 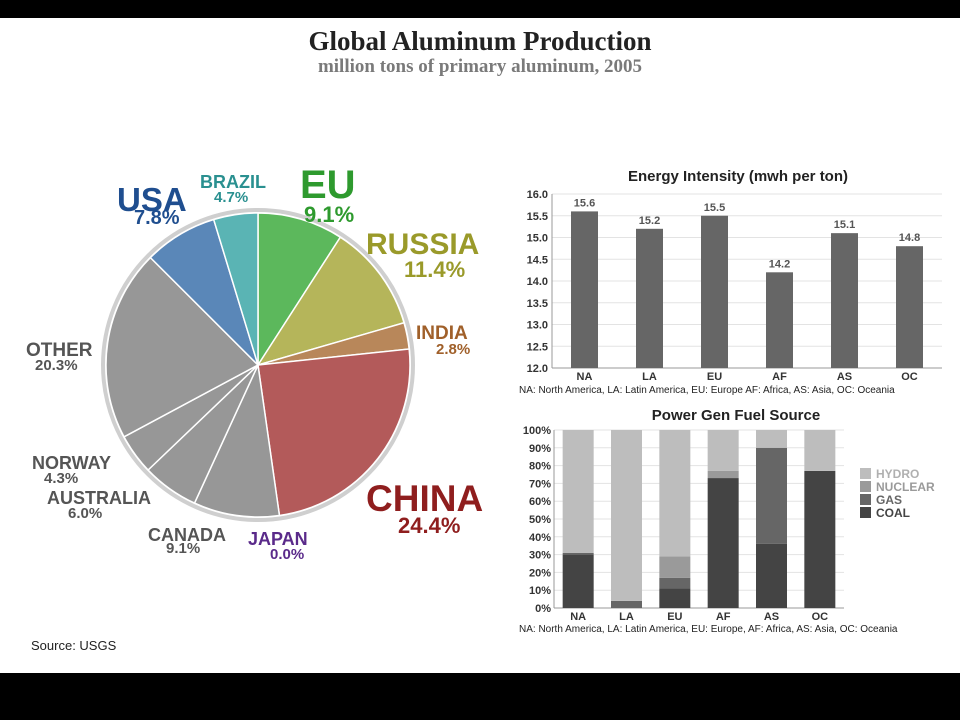 What do you see at coordinates (540, 467) in the screenshot?
I see `y-tick-label: 80%` at bounding box center [540, 467].